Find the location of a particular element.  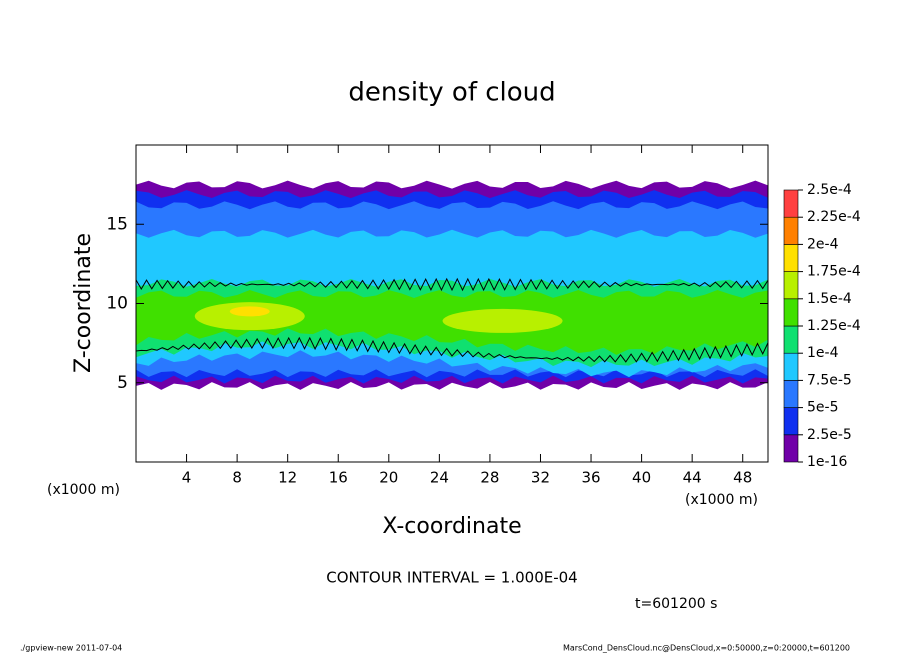

y-tick-label: 5 is located at coordinates (122, 383).